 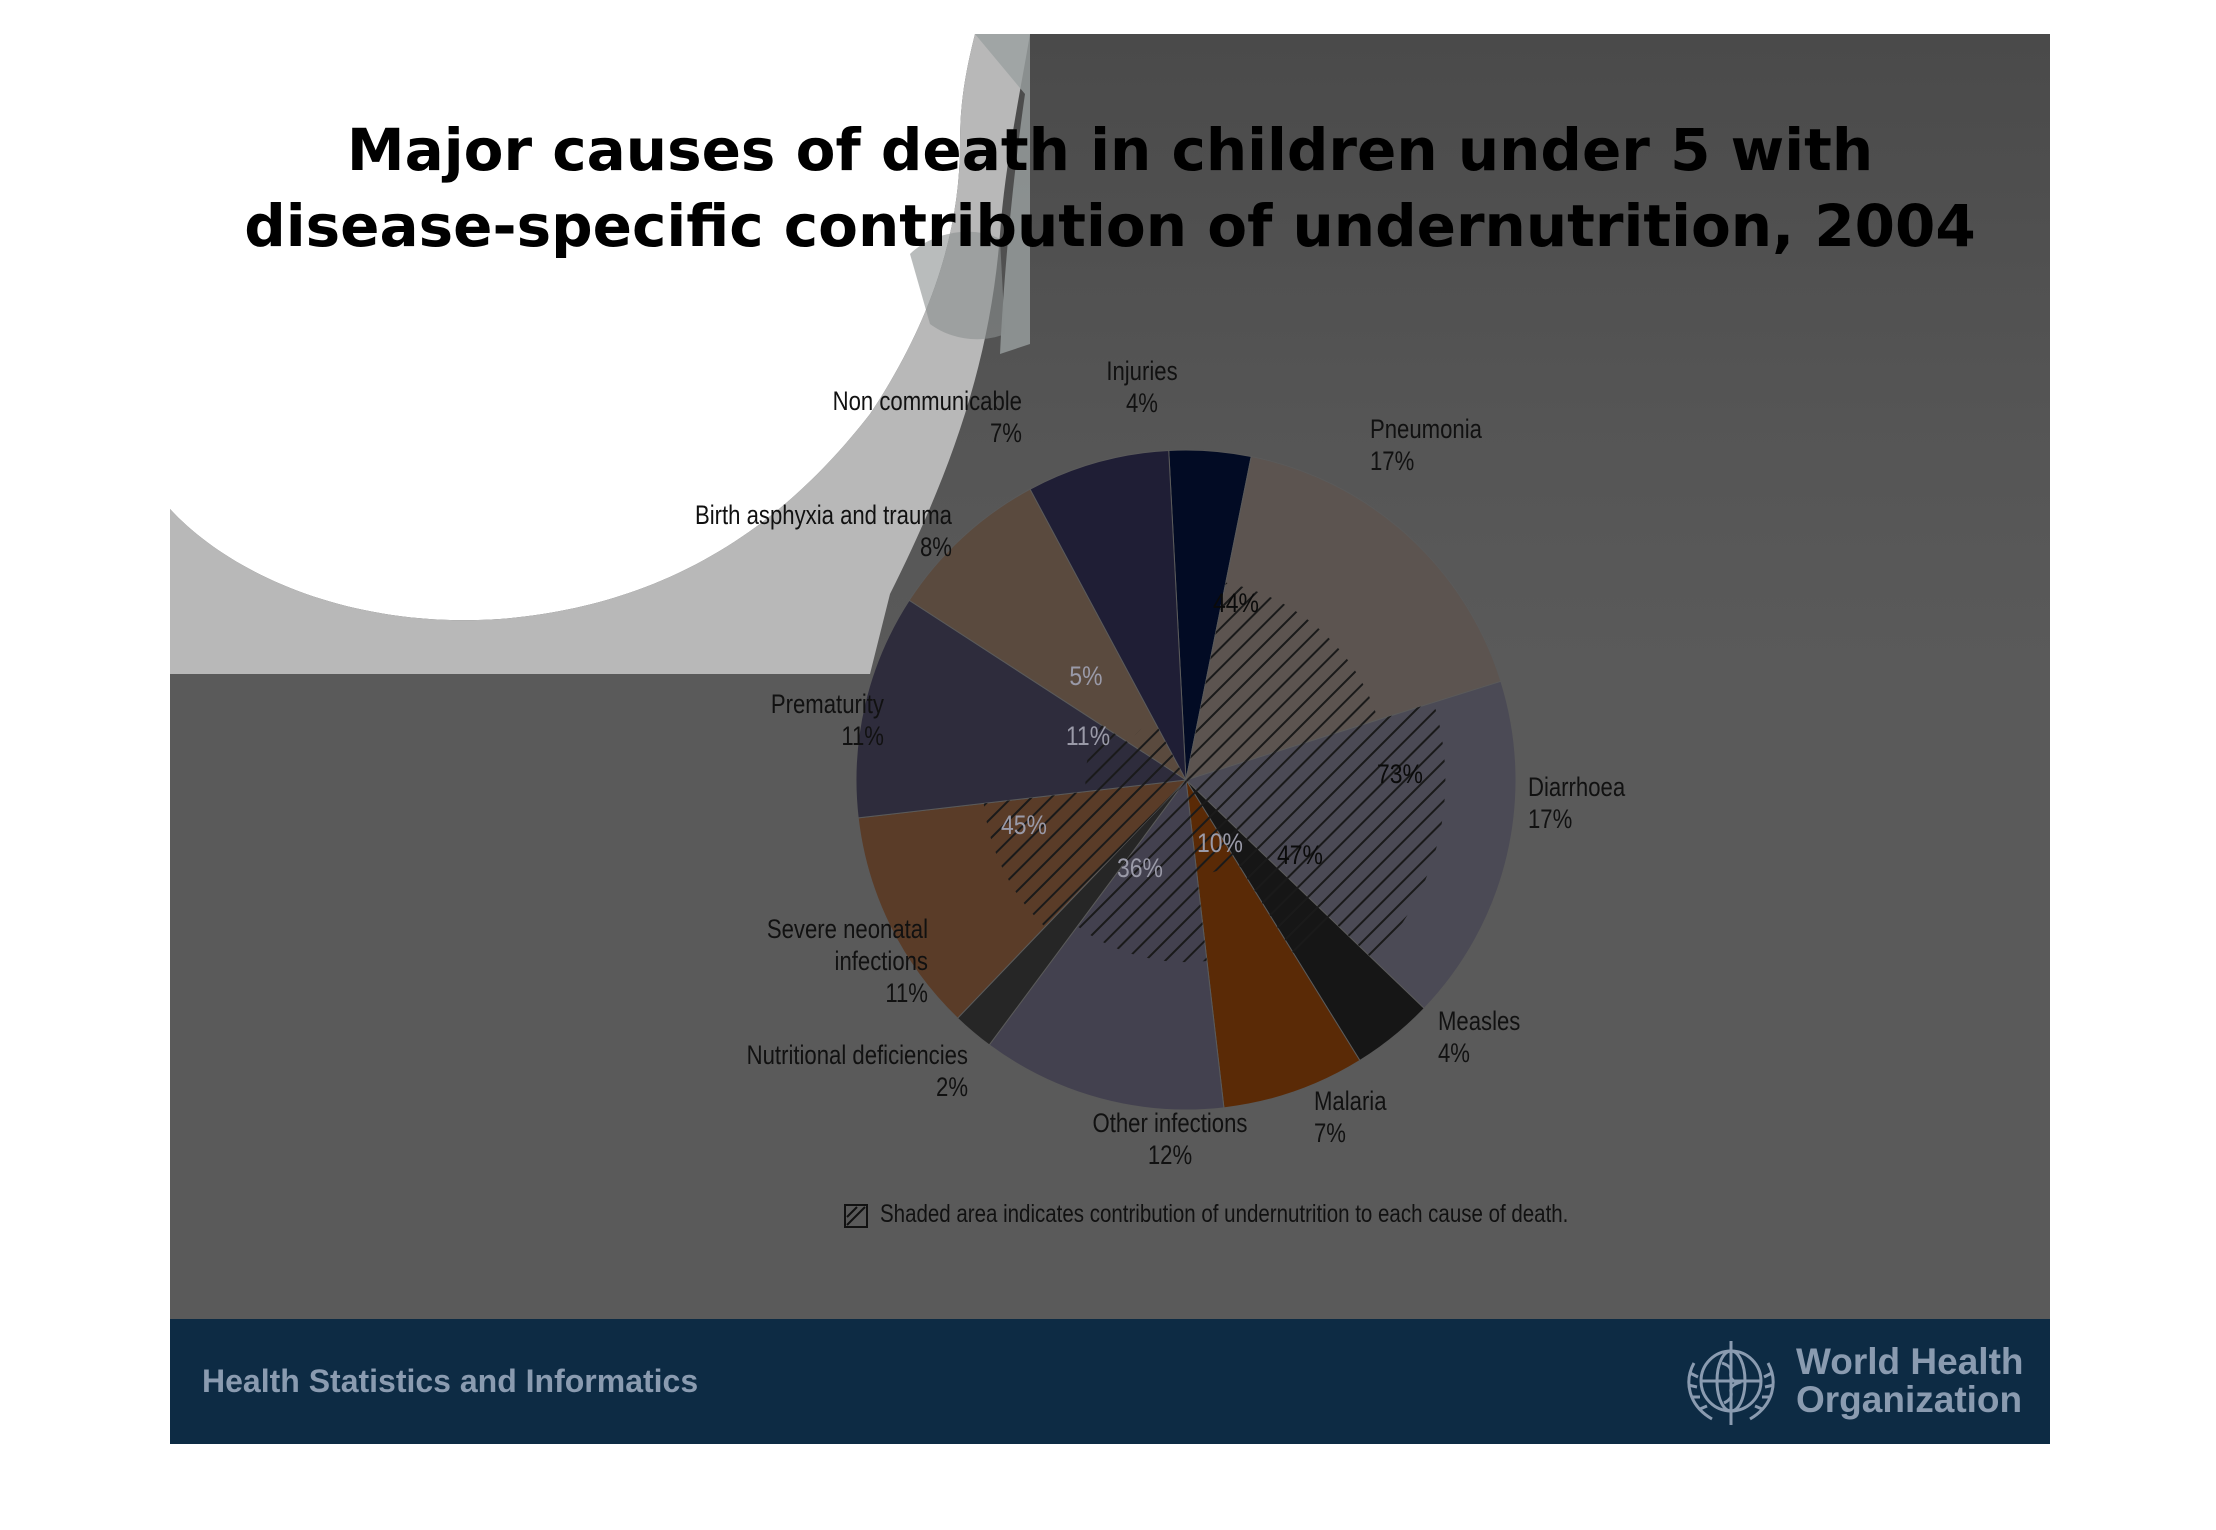 What do you see at coordinates (1400, 774) in the screenshot?
I see `undernutrition-label-diarrhoea: 73%` at bounding box center [1400, 774].